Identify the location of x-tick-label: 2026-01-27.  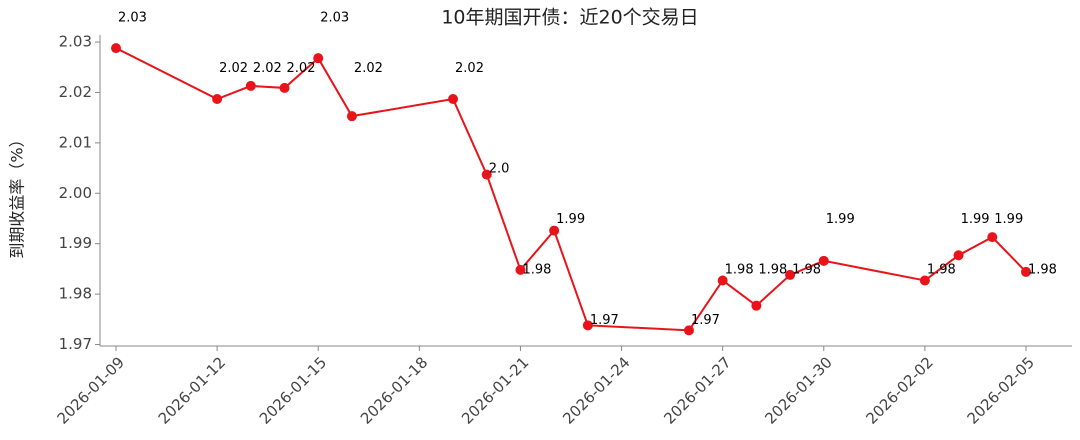
(697, 390).